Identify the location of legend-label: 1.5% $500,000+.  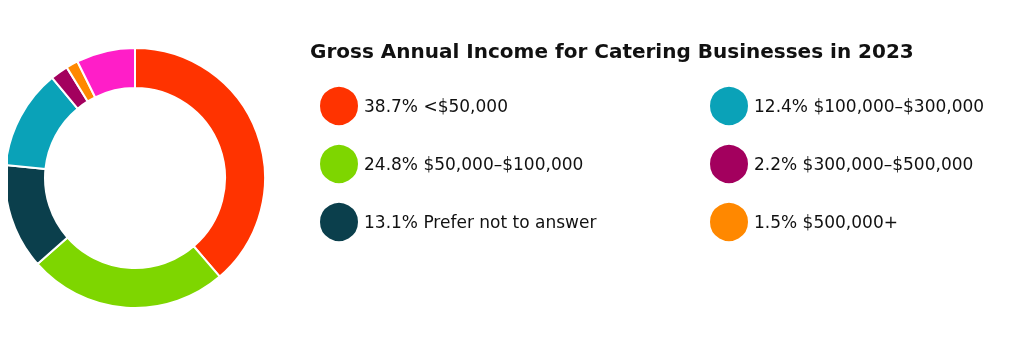
(826, 222).